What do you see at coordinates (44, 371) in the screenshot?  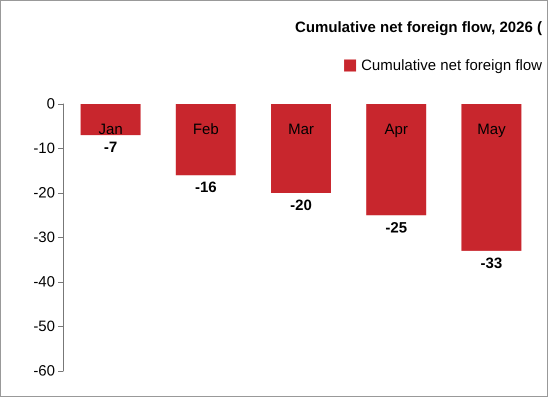 I see `y-tick-label: -60` at bounding box center [44, 371].